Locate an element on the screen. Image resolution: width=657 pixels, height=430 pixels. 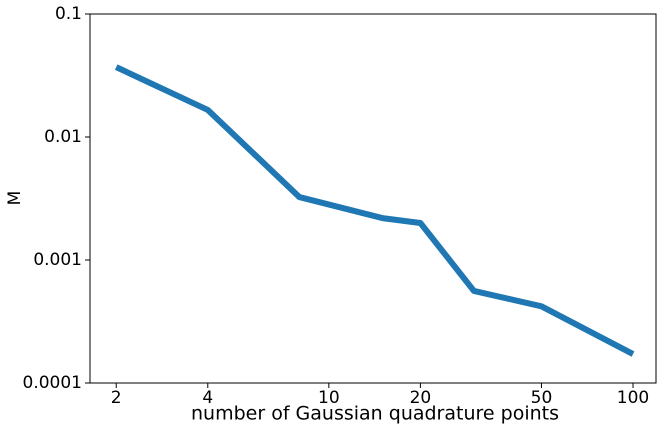
y-tick-label: 0.01 is located at coordinates (63, 137).